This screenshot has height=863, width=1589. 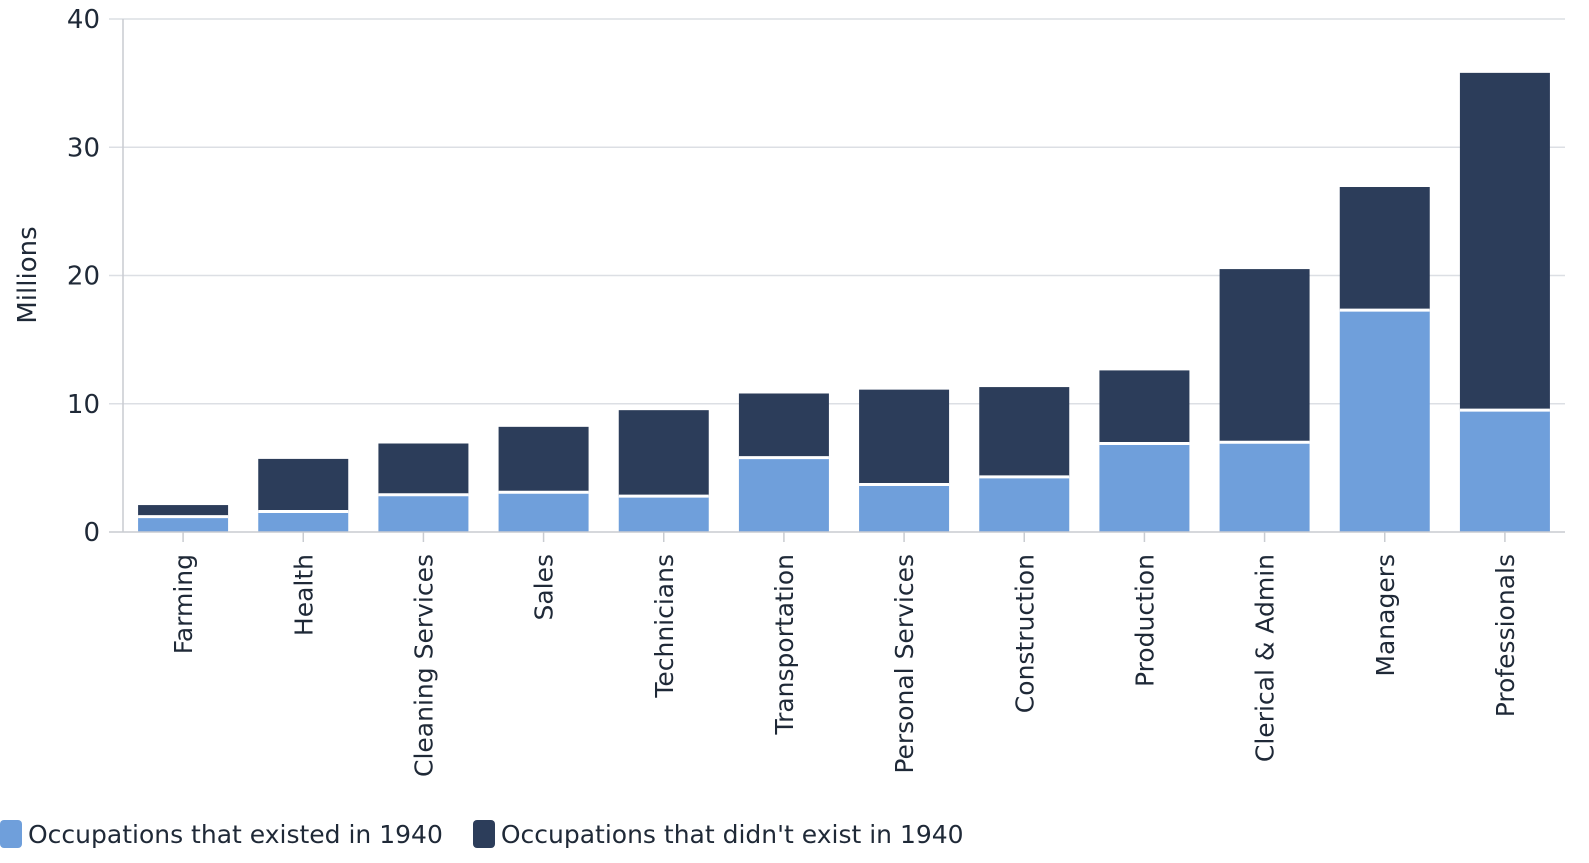 I want to click on legend-swatch-existed, so click(x=11, y=834).